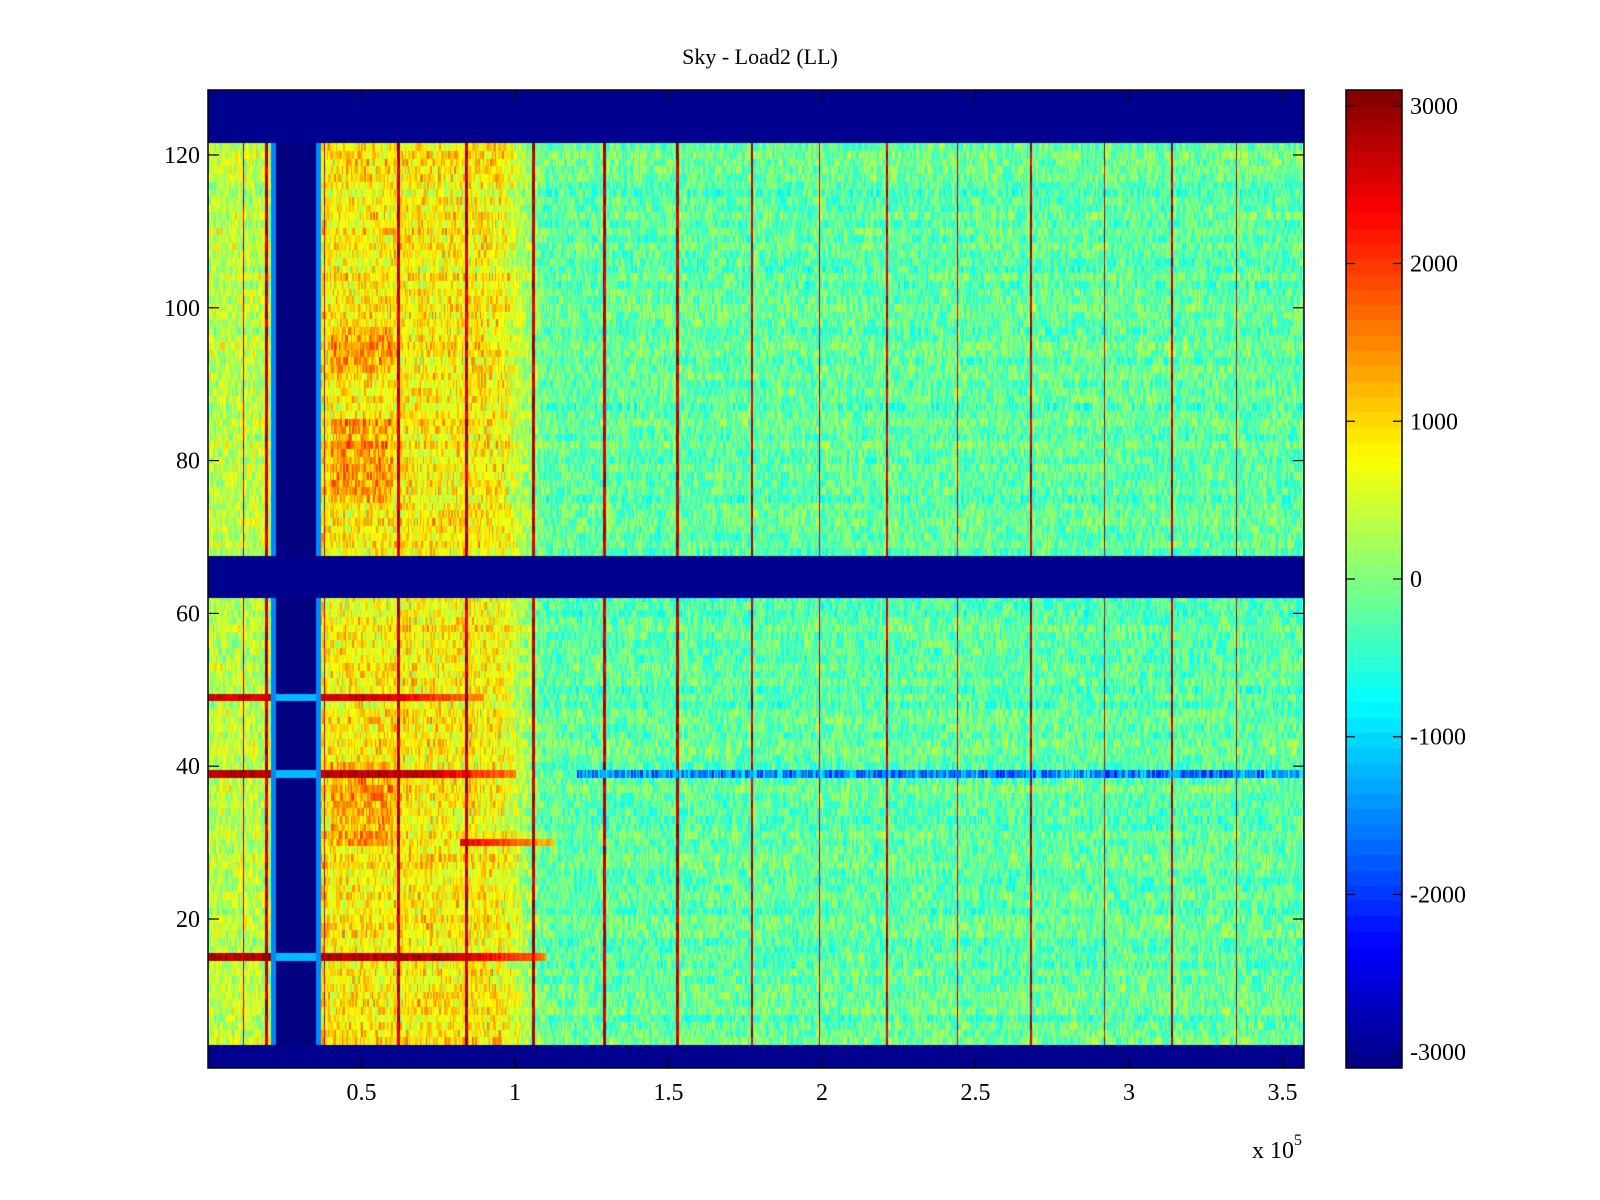  I want to click on x-tick-label: 3.5, so click(1283, 1093).